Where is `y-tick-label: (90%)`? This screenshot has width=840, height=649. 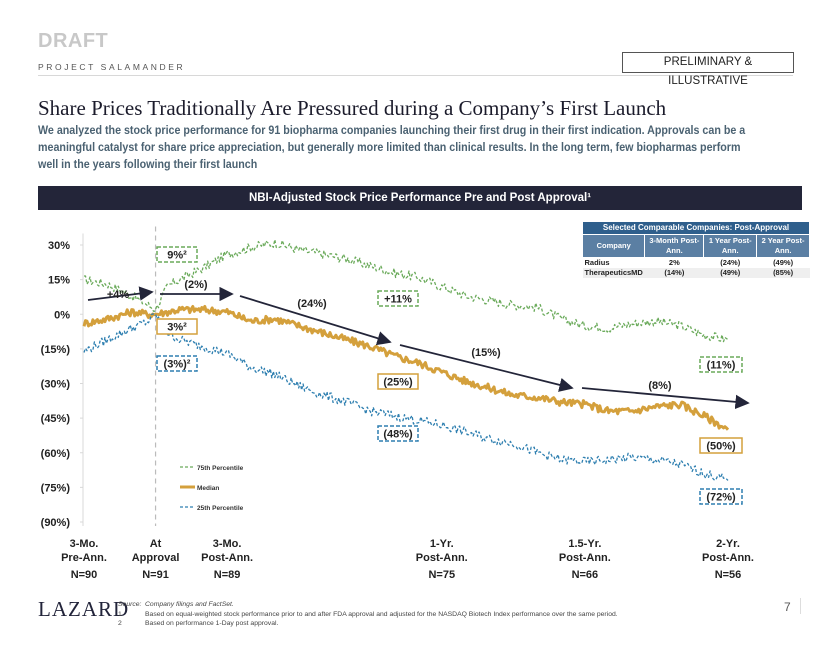 y-tick-label: (90%) is located at coordinates (56, 523).